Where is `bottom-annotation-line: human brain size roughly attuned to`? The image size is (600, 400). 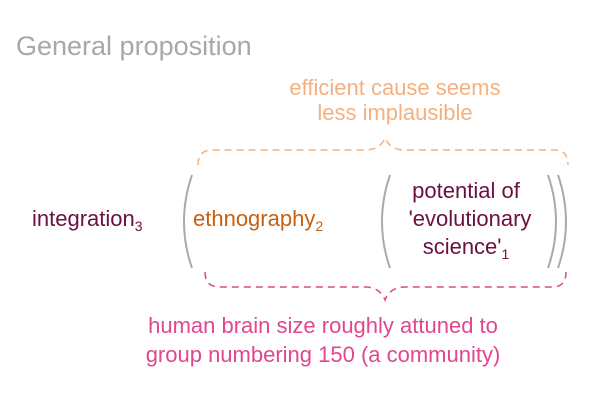
bottom-annotation-line: human brain size roughly attuned to is located at coordinates (323, 325).